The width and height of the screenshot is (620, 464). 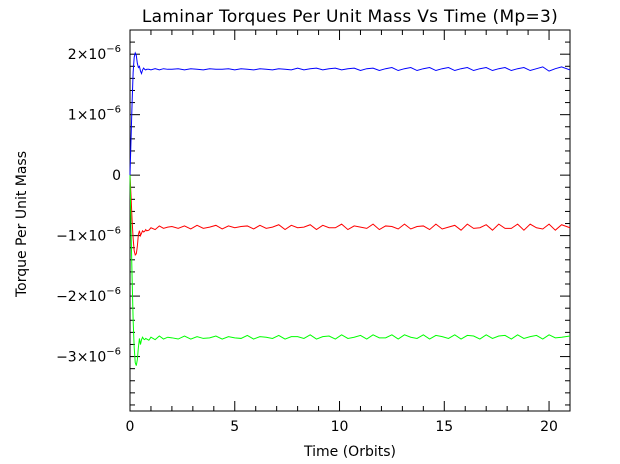 What do you see at coordinates (234, 427) in the screenshot?
I see `x-tick-label: 5` at bounding box center [234, 427].